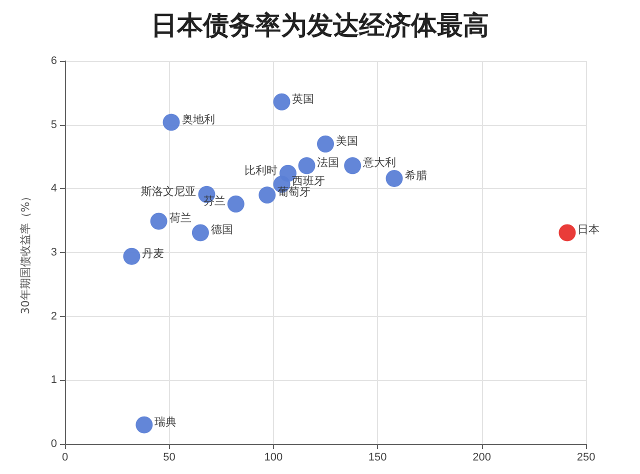 The width and height of the screenshot is (640, 474). What do you see at coordinates (481, 458) in the screenshot?
I see `x-tick-label: 200` at bounding box center [481, 458].